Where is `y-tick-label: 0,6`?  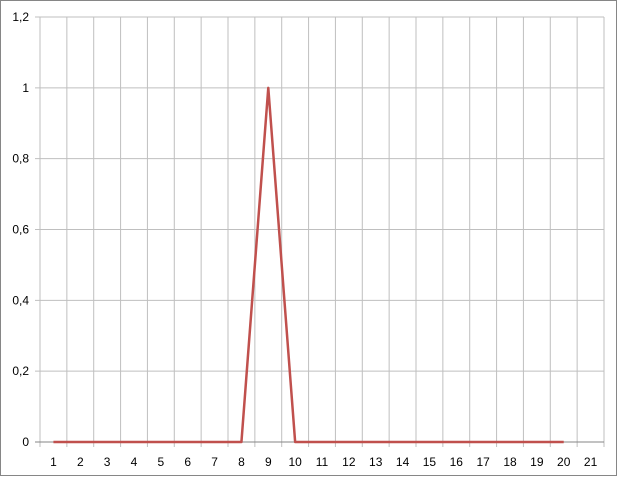
y-tick-label: 0,6 is located at coordinates (20, 230).